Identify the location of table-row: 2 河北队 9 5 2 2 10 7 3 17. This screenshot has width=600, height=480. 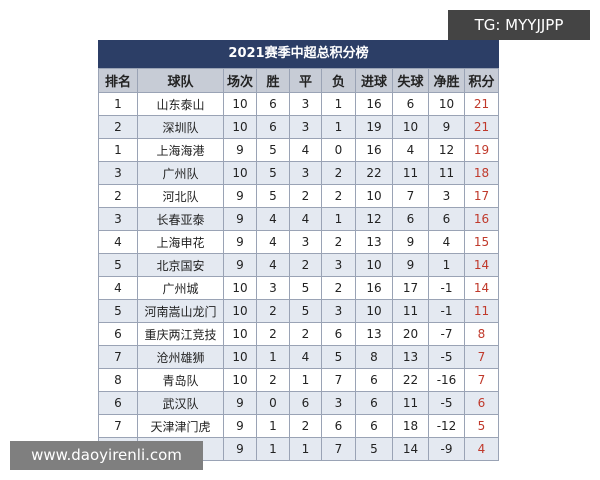
(298, 196).